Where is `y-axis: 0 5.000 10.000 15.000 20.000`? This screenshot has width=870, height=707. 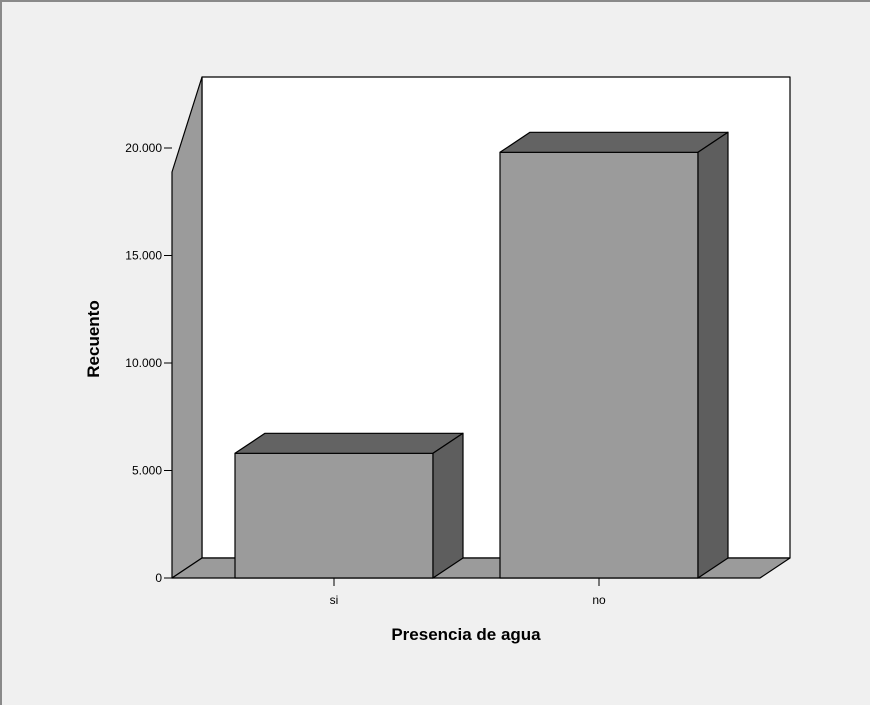 y-axis: 0 5.000 10.000 15.000 20.000 is located at coordinates (148, 363).